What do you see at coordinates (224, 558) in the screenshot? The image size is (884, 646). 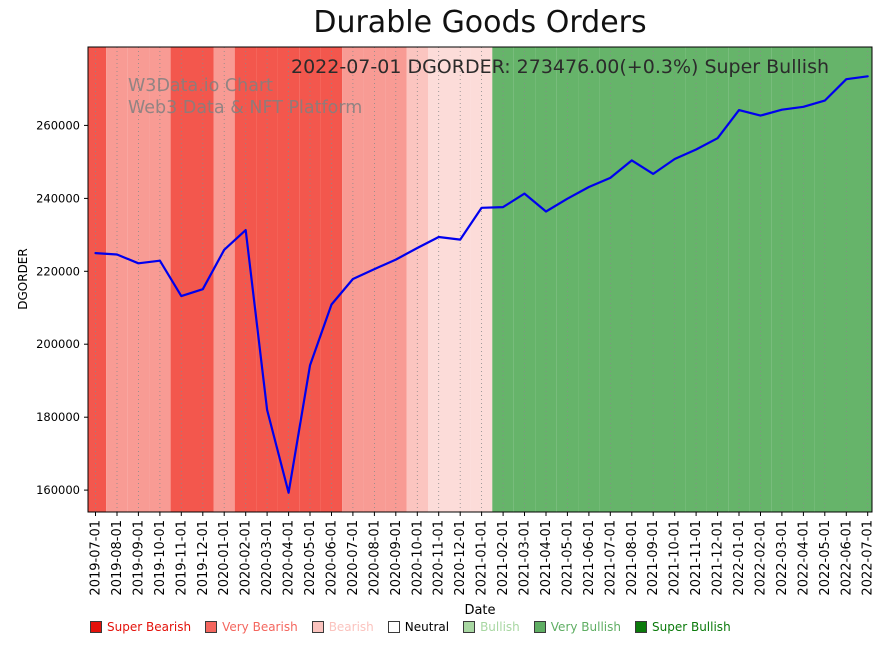 I see `x-tick-label: 2020-01-01` at bounding box center [224, 558].